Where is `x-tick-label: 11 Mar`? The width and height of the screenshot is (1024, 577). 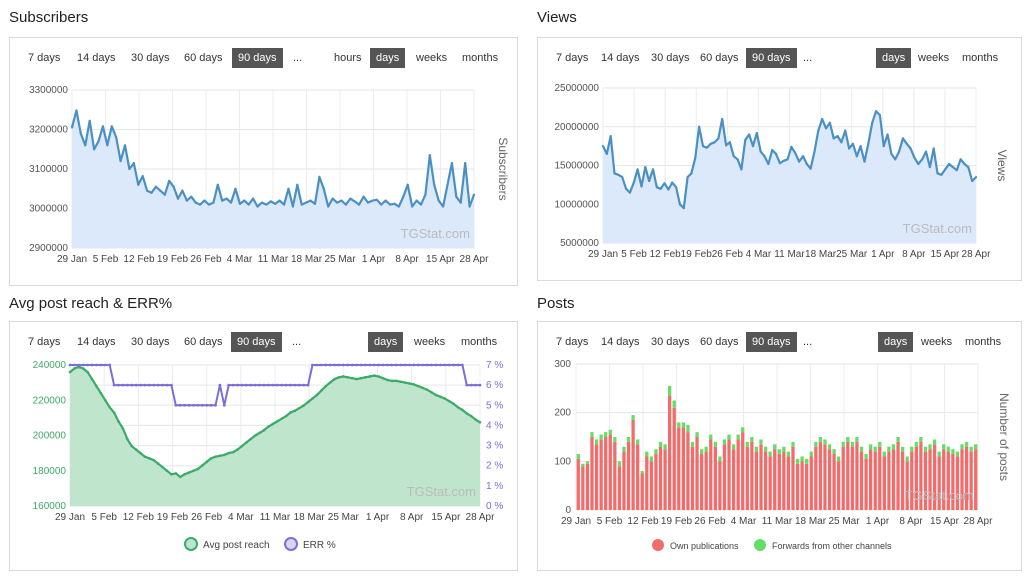 x-tick-label: 11 Mar is located at coordinates (275, 517).